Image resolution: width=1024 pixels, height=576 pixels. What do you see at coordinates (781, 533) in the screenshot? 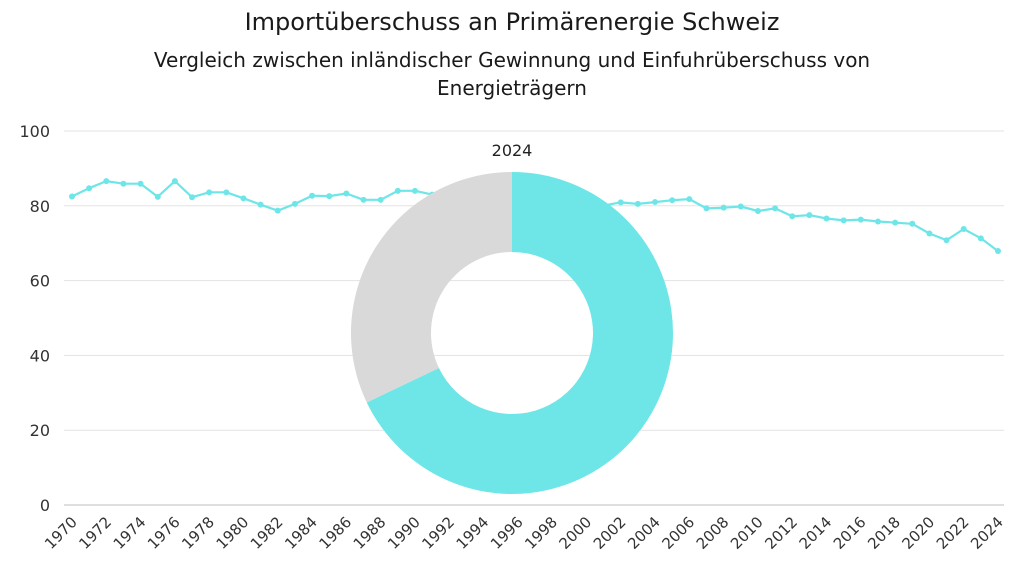
I see `x-tick-label: 2012` at bounding box center [781, 533].